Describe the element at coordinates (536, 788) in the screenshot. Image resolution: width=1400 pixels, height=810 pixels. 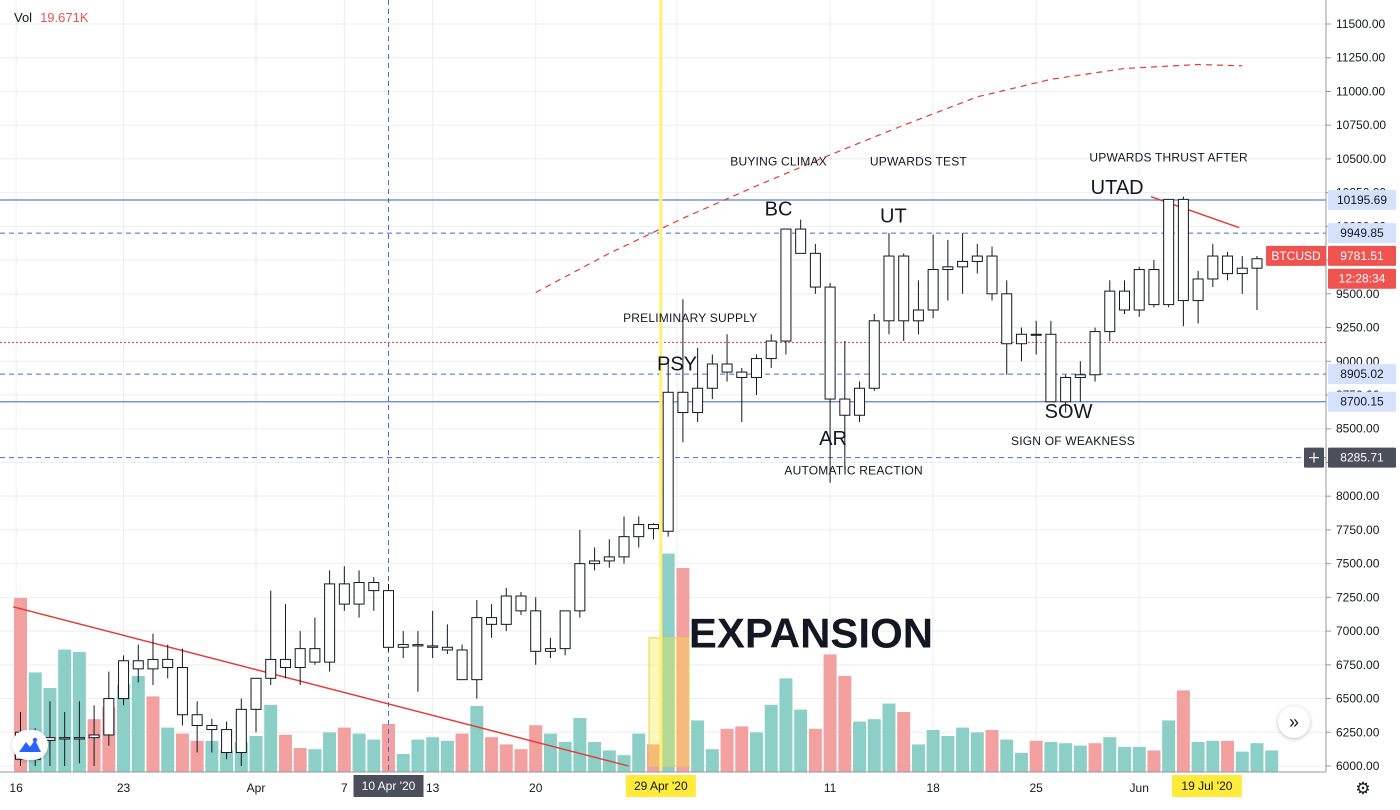
I see `time-tick-label: 20` at that location.